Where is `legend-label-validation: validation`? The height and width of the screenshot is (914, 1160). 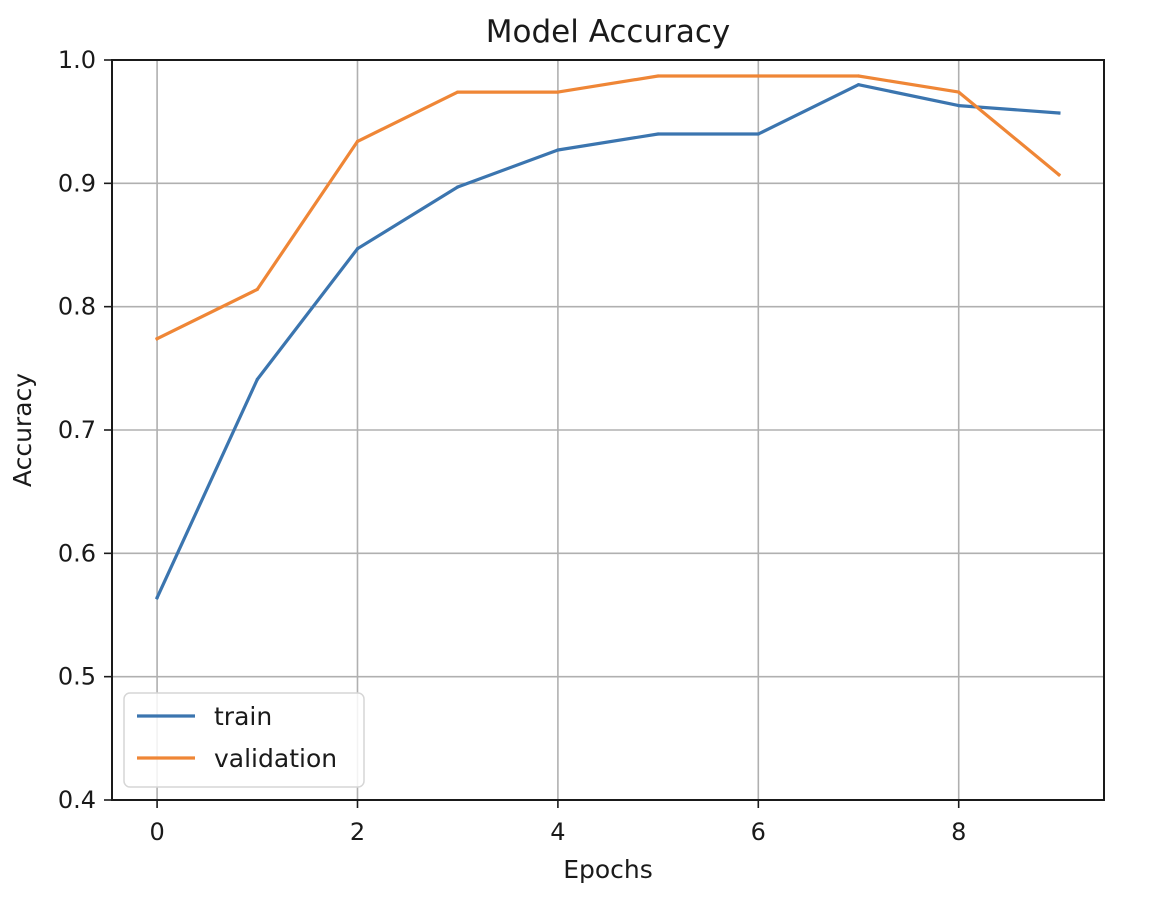 legend-label-validation: validation is located at coordinates (275, 758).